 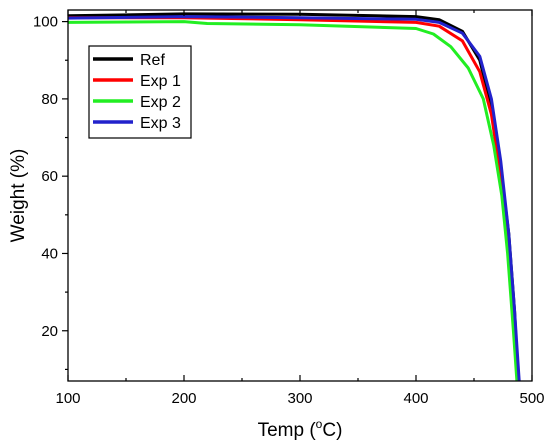 I want to click on y-tick-label: 100, so click(x=45, y=22).